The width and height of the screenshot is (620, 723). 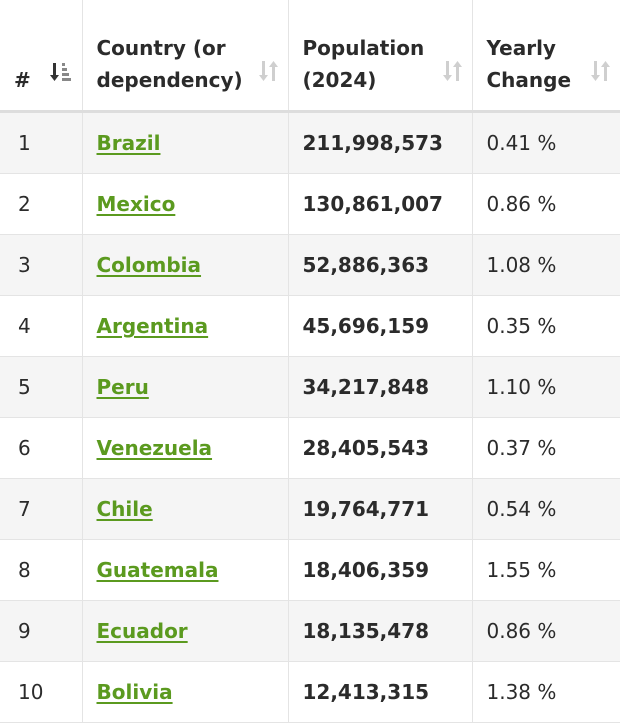 What do you see at coordinates (185, 142) in the screenshot?
I see `country-cell: Brazil` at bounding box center [185, 142].